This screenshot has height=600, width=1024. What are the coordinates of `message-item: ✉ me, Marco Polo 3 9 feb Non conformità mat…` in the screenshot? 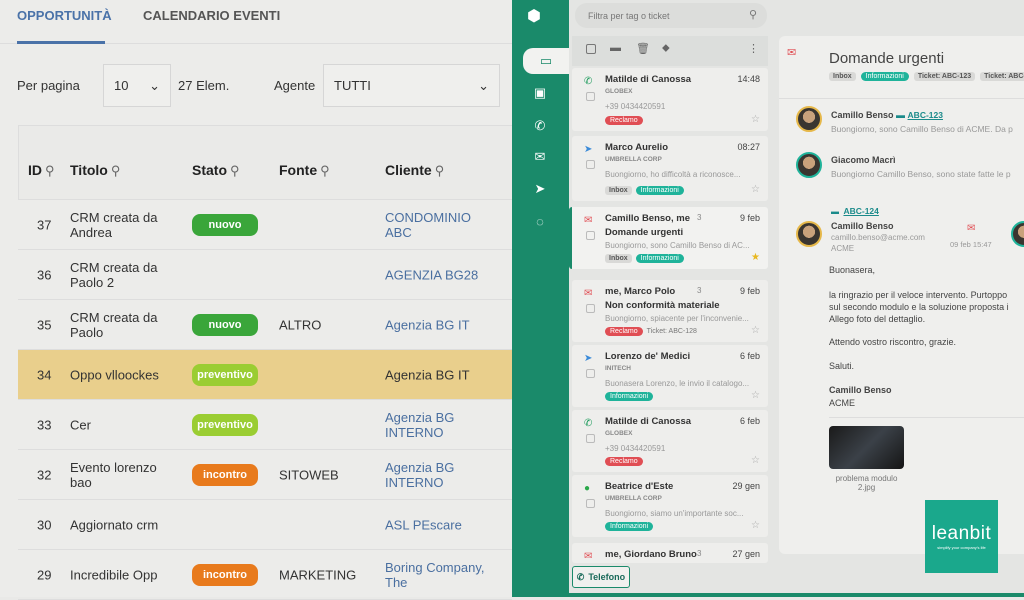 It's located at (670, 311).